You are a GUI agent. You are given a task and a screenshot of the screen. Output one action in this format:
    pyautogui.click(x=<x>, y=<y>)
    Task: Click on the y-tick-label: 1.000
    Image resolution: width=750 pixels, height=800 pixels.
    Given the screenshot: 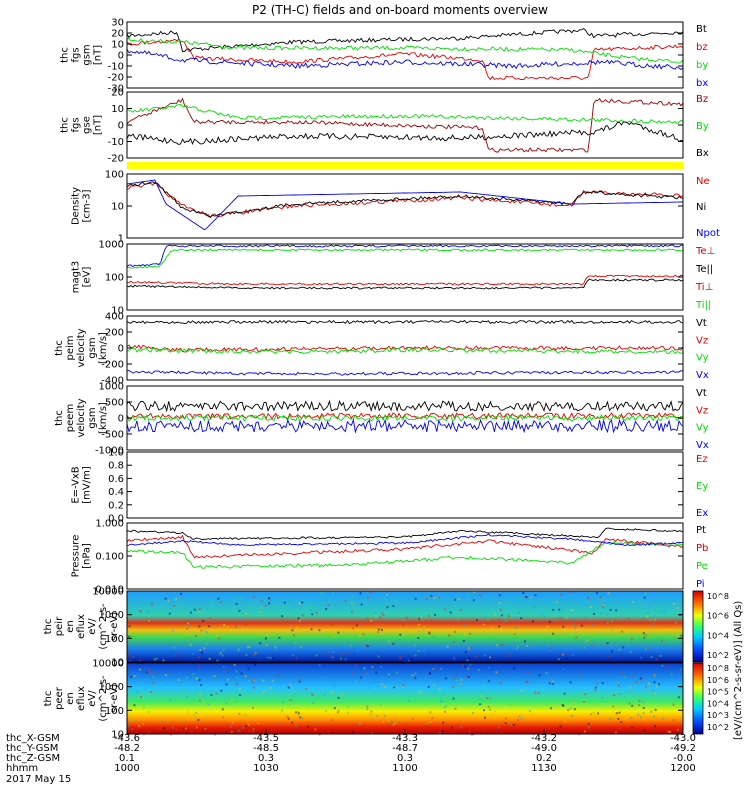 What is the action you would take?
    pyautogui.click(x=109, y=524)
    